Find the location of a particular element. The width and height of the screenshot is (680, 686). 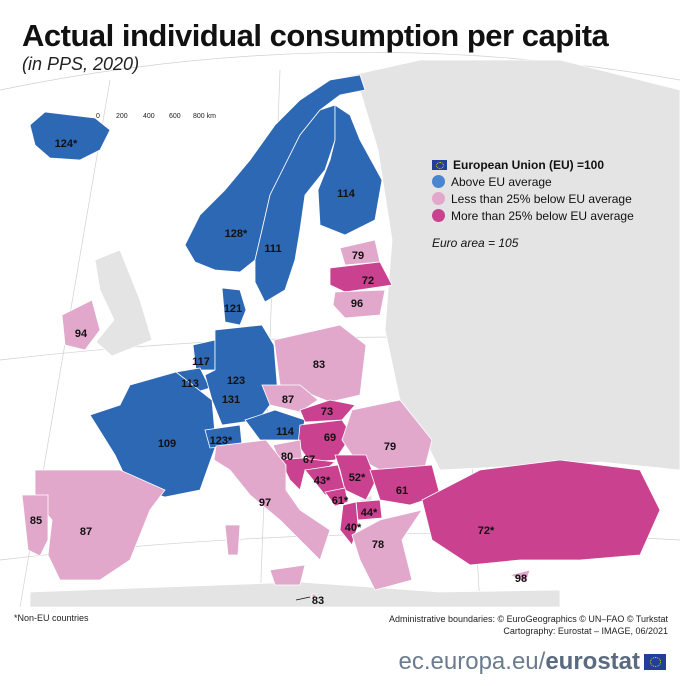

scale-tick: 400 is located at coordinates (149, 116).